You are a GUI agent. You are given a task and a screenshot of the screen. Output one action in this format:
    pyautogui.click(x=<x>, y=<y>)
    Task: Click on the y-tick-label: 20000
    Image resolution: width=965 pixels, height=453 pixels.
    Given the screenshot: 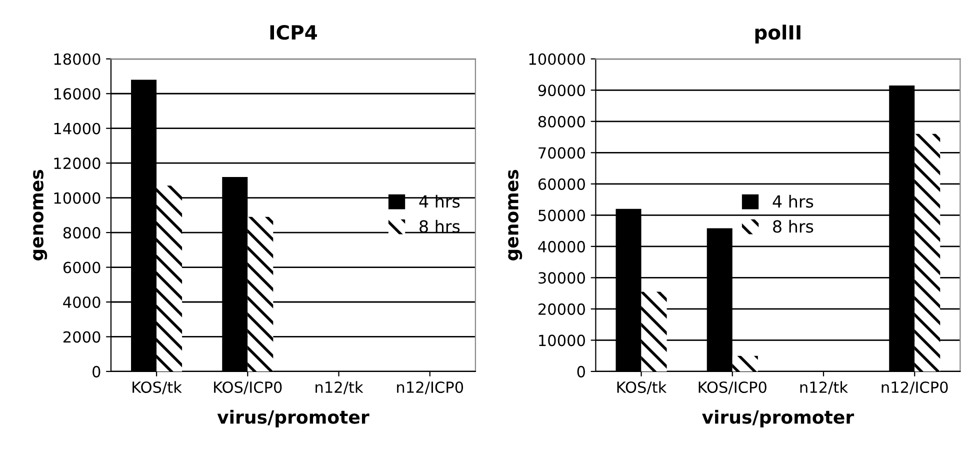 What is the action you would take?
    pyautogui.click(x=561, y=309)
    